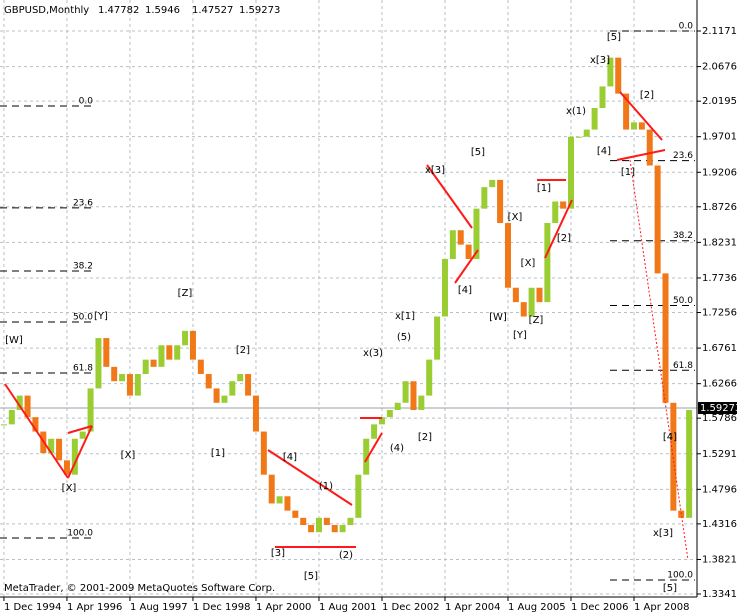  I want to click on ohlc: 1.47782 1.5946 1.47527 1.59273, so click(189, 10).